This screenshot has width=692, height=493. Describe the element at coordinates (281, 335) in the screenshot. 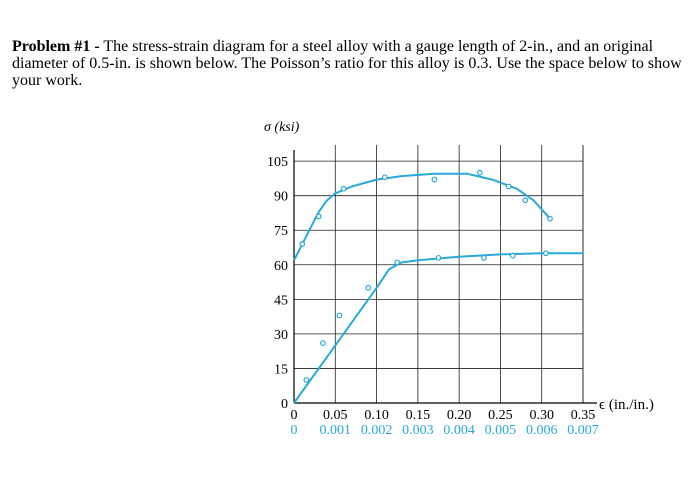

I see `y-tick-label: 30` at that location.